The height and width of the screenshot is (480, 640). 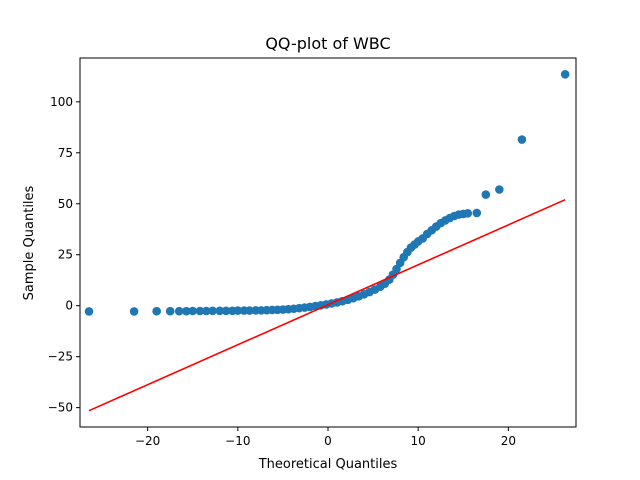 I want to click on x-tick-label: 10, so click(x=418, y=441).